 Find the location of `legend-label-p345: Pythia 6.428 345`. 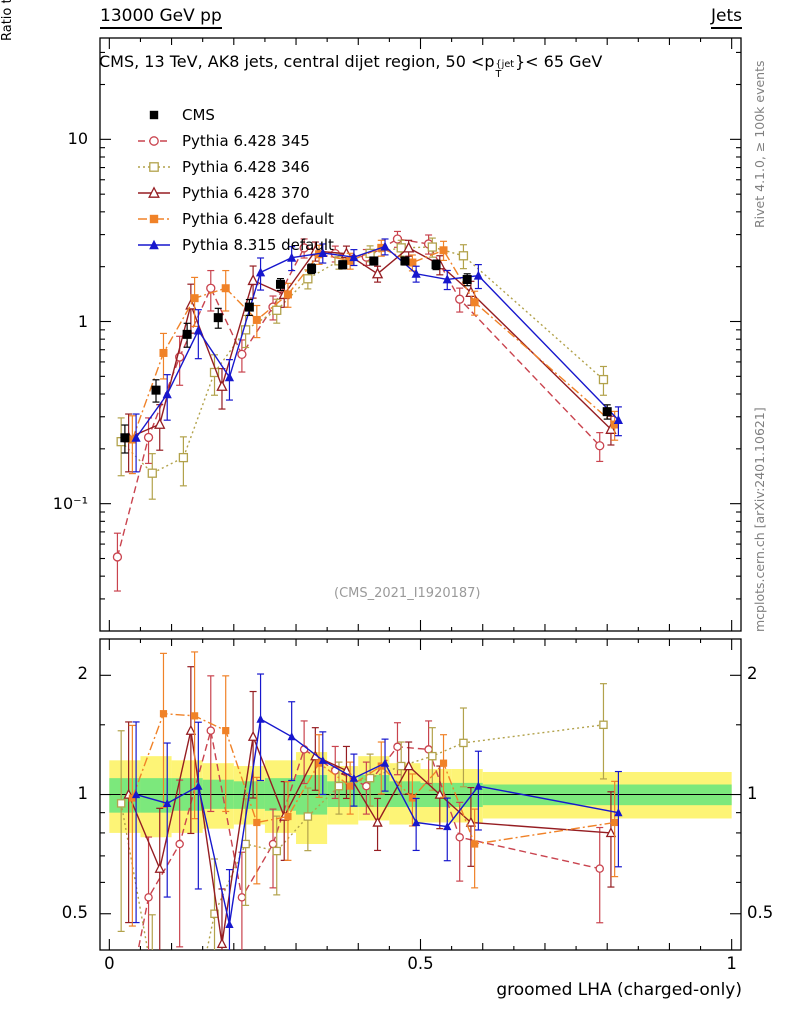

legend-label-p345: Pythia 6.428 345 is located at coordinates (246, 141).